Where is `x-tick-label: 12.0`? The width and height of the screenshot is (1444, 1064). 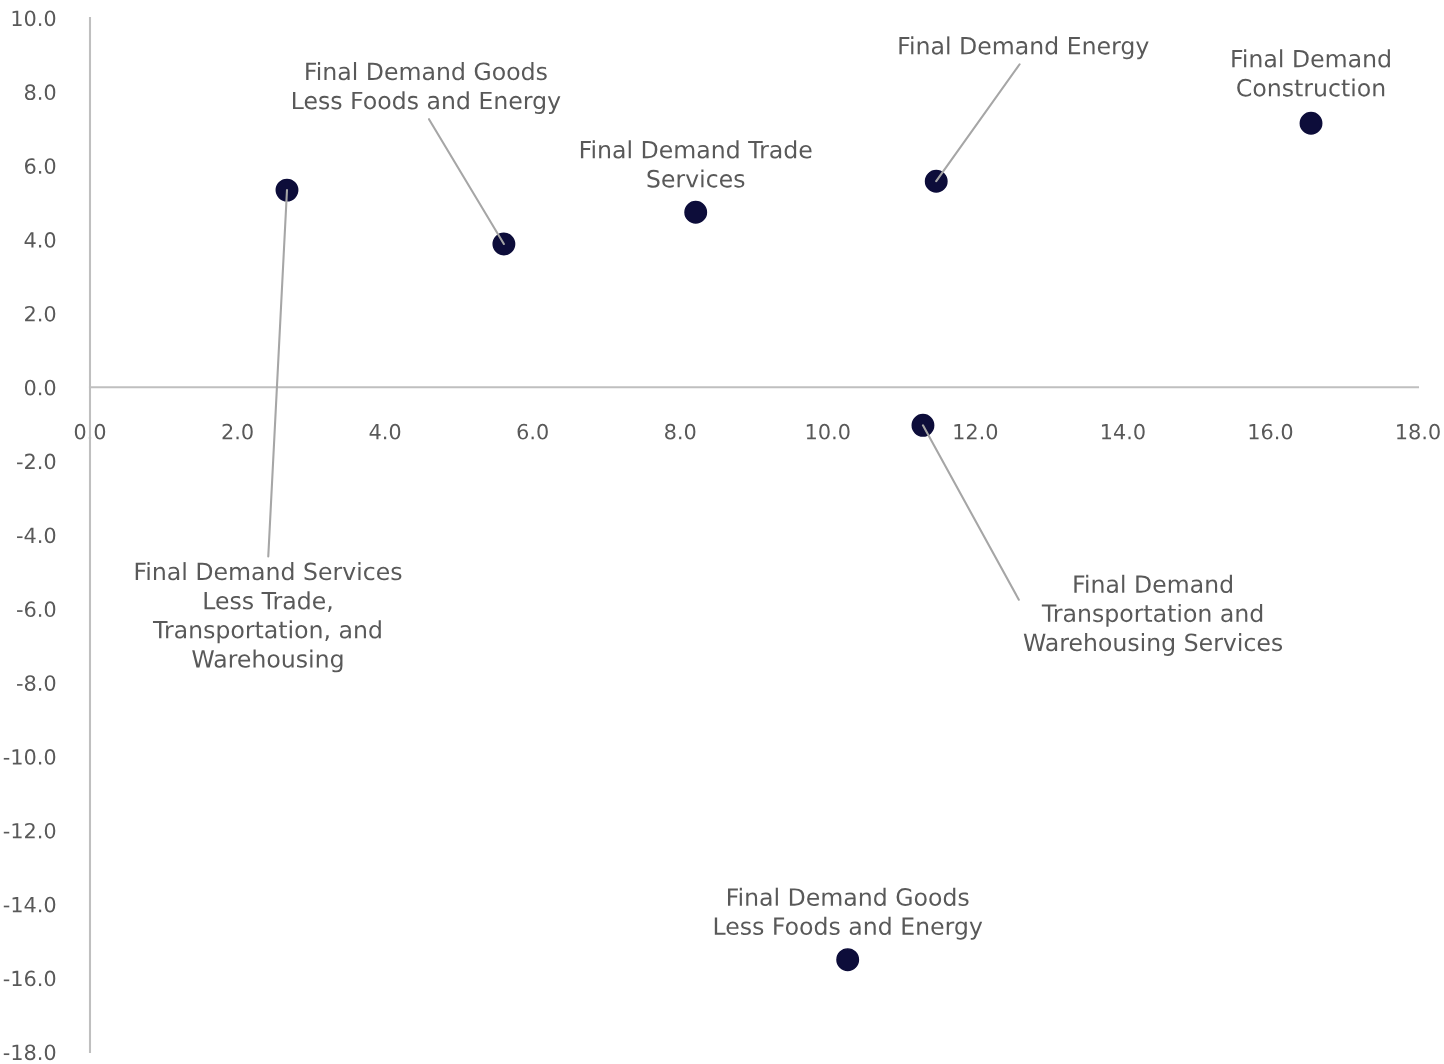 x-tick-label: 12.0 is located at coordinates (976, 431).